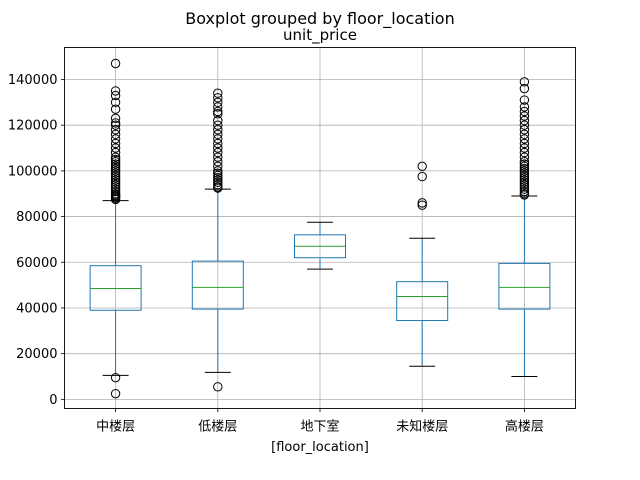 The image size is (640, 480). Describe the element at coordinates (422, 427) in the screenshot. I see `x-tick-label: 未知楼层` at that location.